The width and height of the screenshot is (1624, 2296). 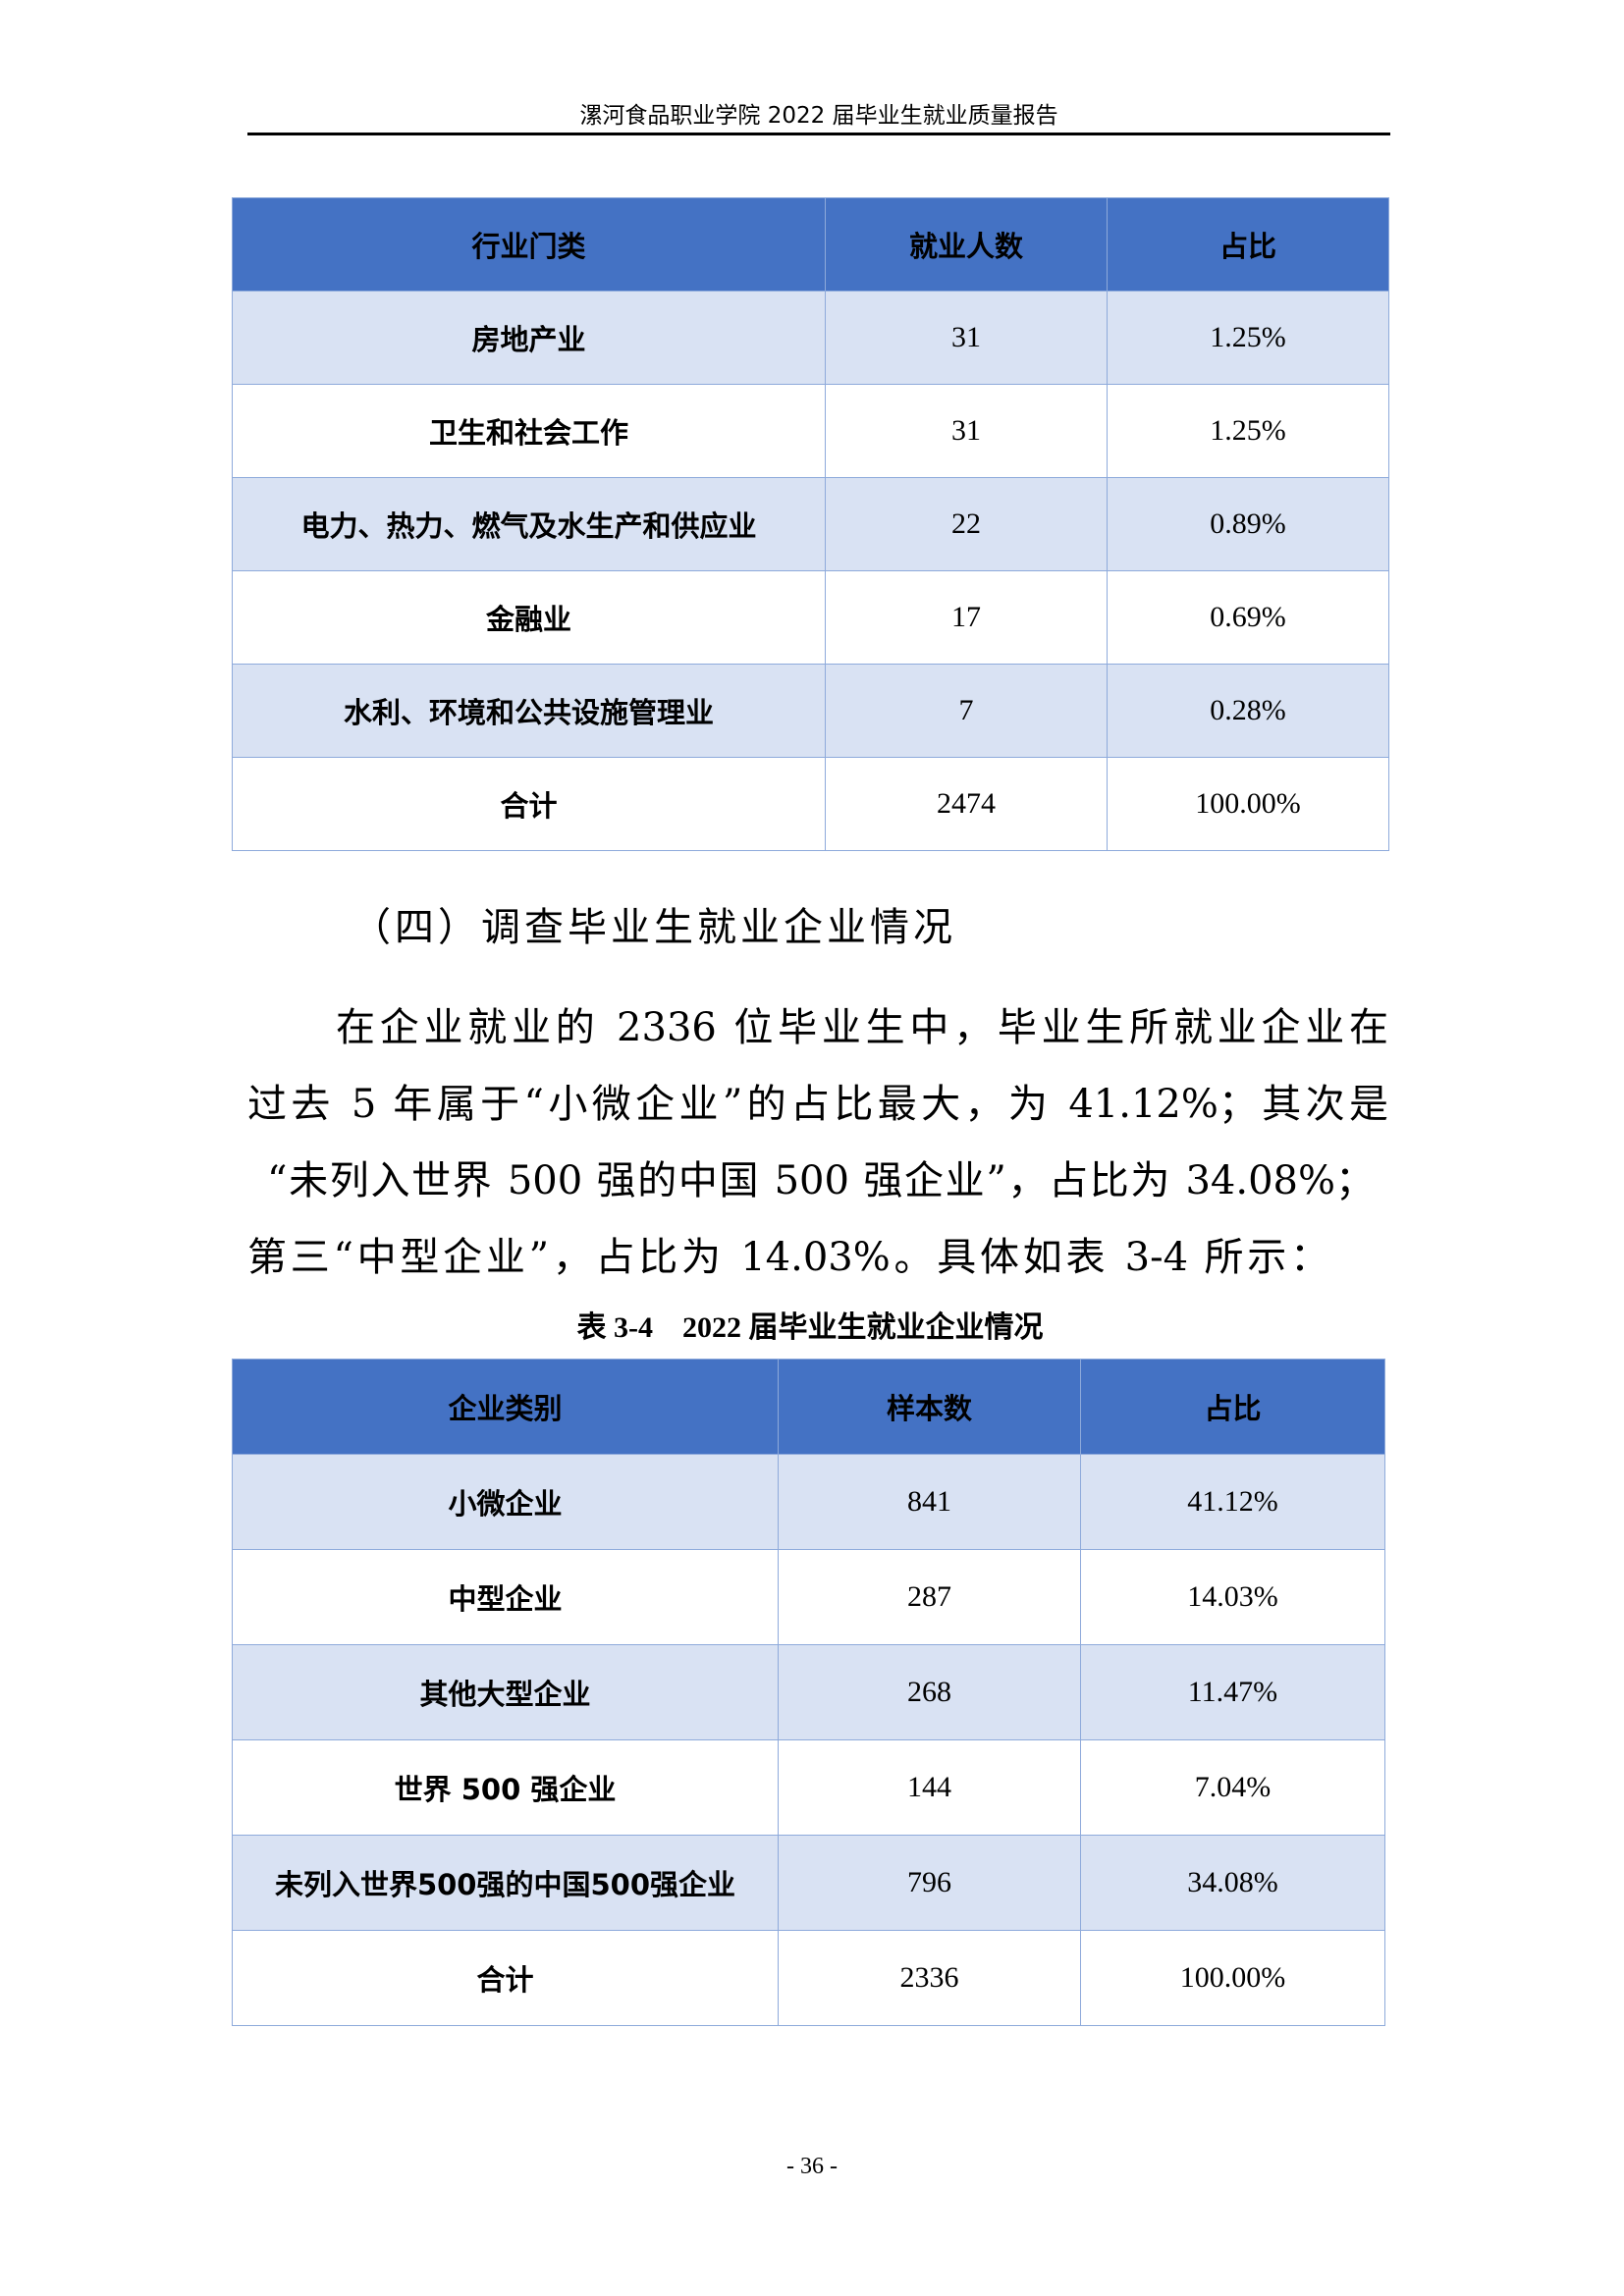 I want to click on table-row: 金融业 17 0.69%, so click(x=810, y=617).